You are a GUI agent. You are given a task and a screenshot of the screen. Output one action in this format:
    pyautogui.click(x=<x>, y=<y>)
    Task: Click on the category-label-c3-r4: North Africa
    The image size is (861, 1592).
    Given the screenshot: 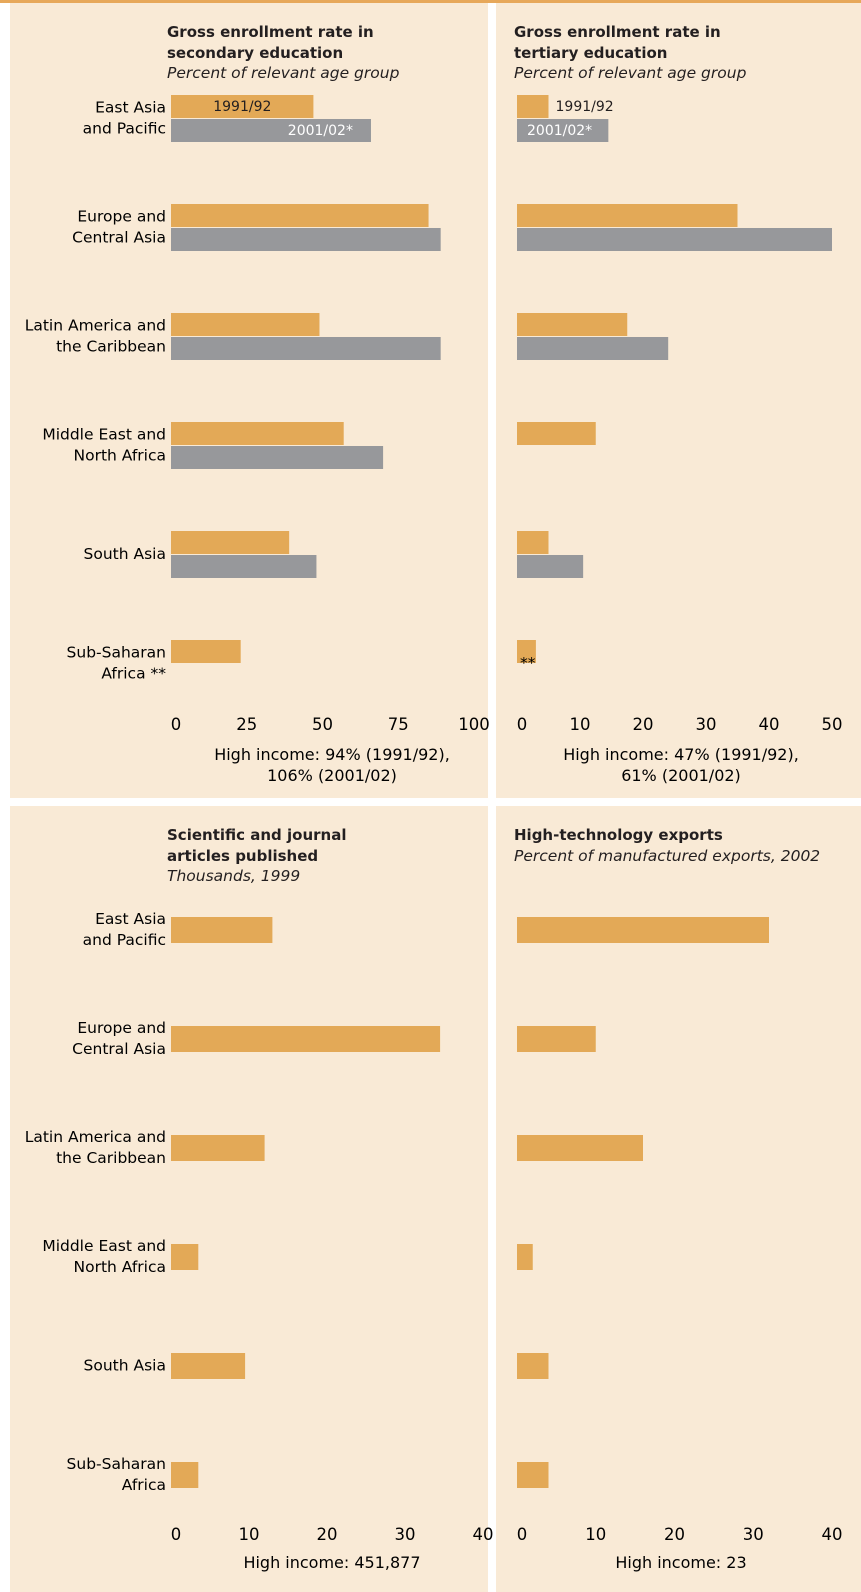 What is the action you would take?
    pyautogui.click(x=120, y=1267)
    